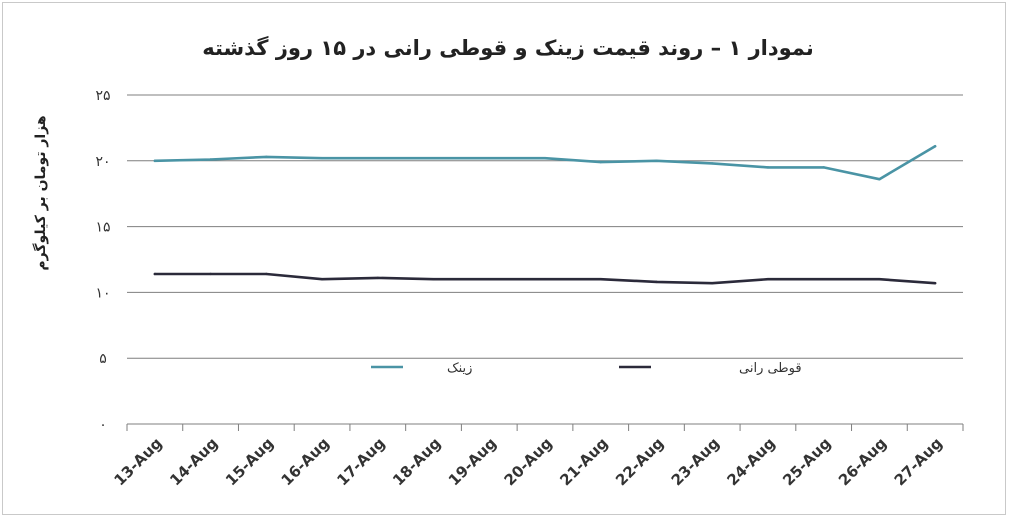  I want to click on x-tick-label: 26-Aug, so click(862, 461).